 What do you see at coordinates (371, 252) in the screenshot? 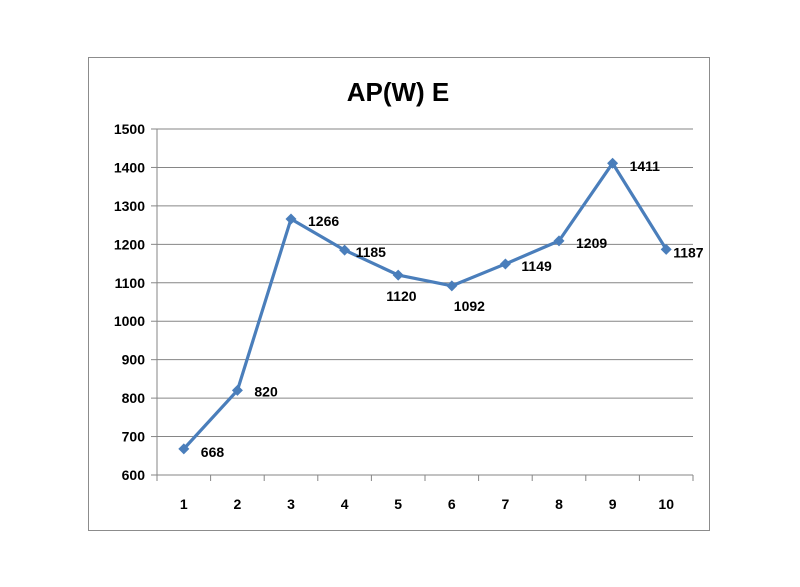
I see `data-label: 1185` at bounding box center [371, 252].